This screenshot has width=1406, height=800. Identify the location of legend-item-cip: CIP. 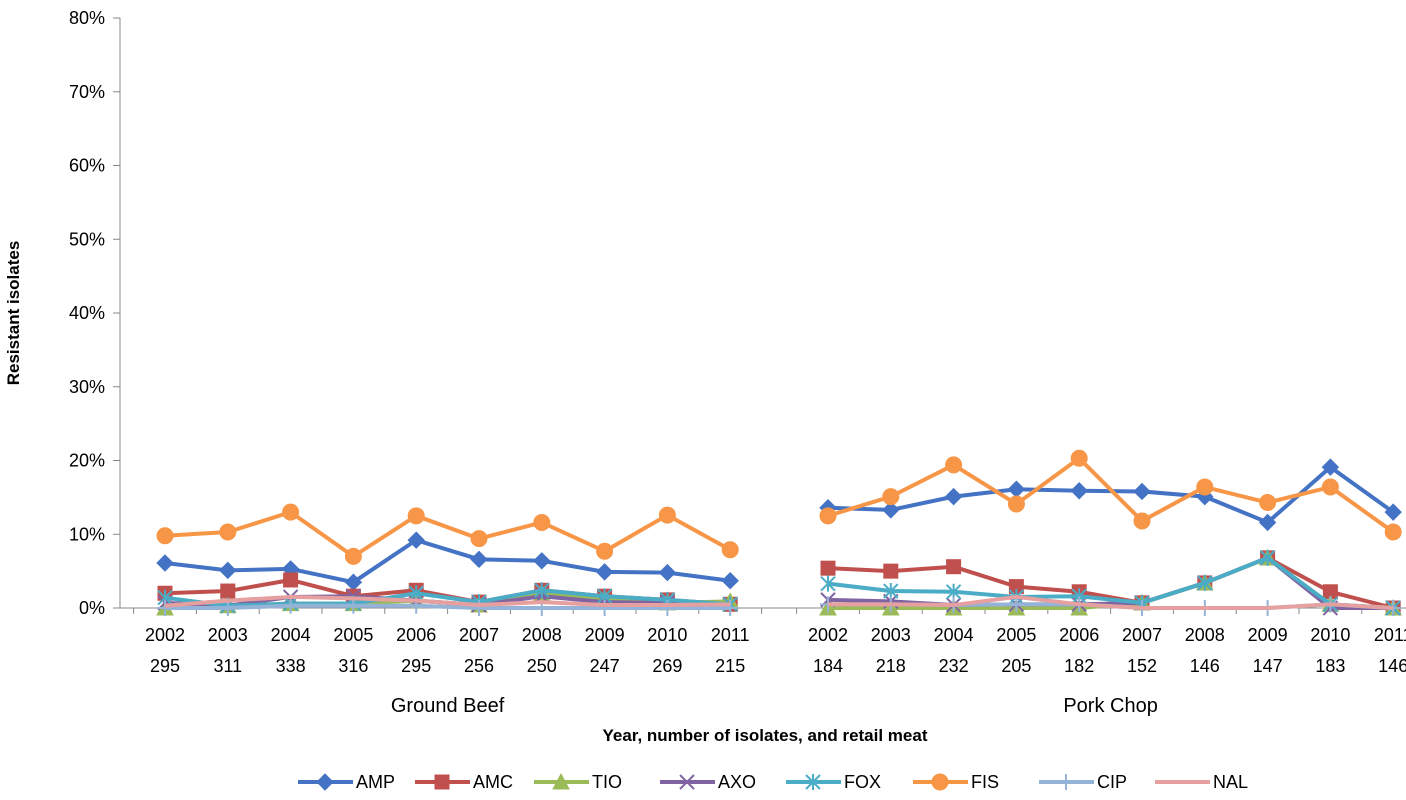
(1083, 782).